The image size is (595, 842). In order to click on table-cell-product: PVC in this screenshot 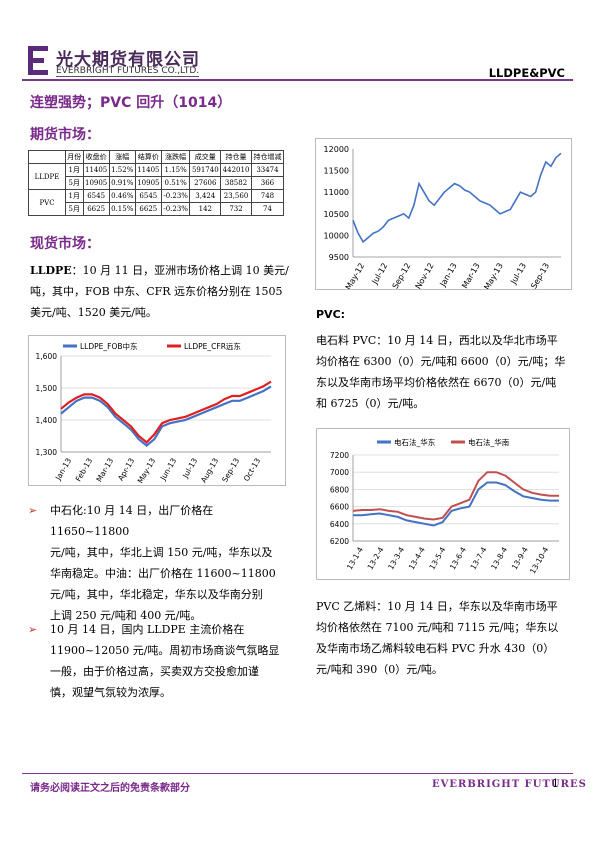, I will do `click(47, 202)`.